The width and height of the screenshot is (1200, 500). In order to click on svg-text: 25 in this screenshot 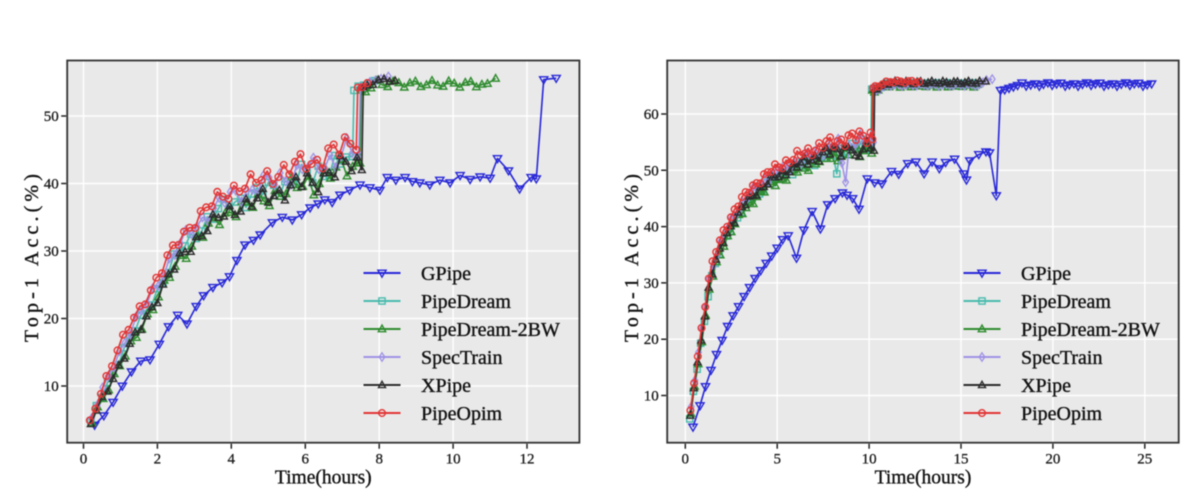, I will do `click(1144, 460)`.